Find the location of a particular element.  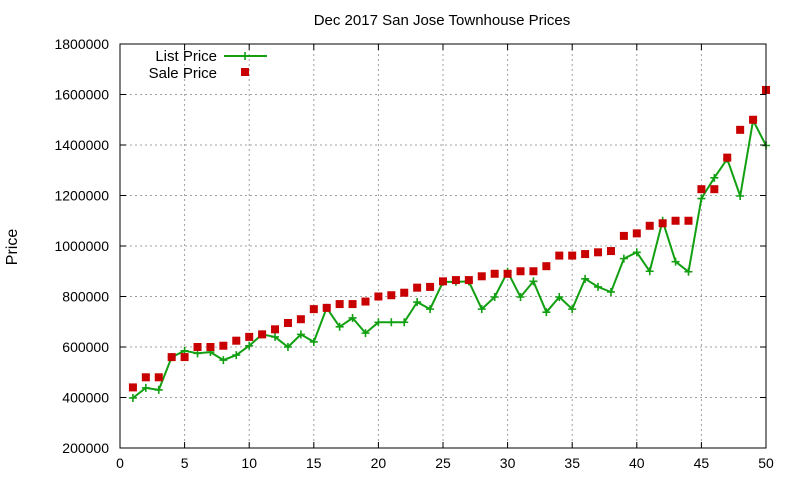

x-tick-label: 40 is located at coordinates (637, 463).